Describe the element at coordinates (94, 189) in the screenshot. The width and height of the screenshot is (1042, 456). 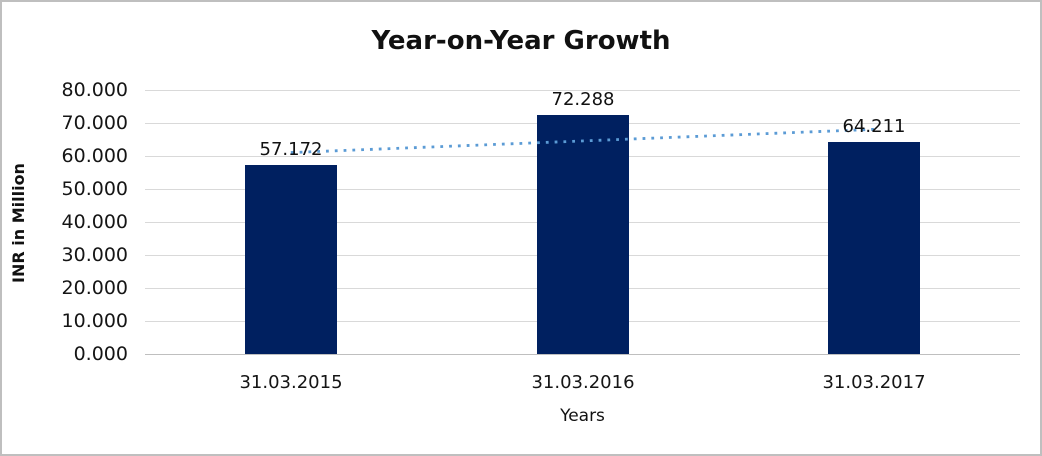
I see `y-tick-label: 50.000` at that location.